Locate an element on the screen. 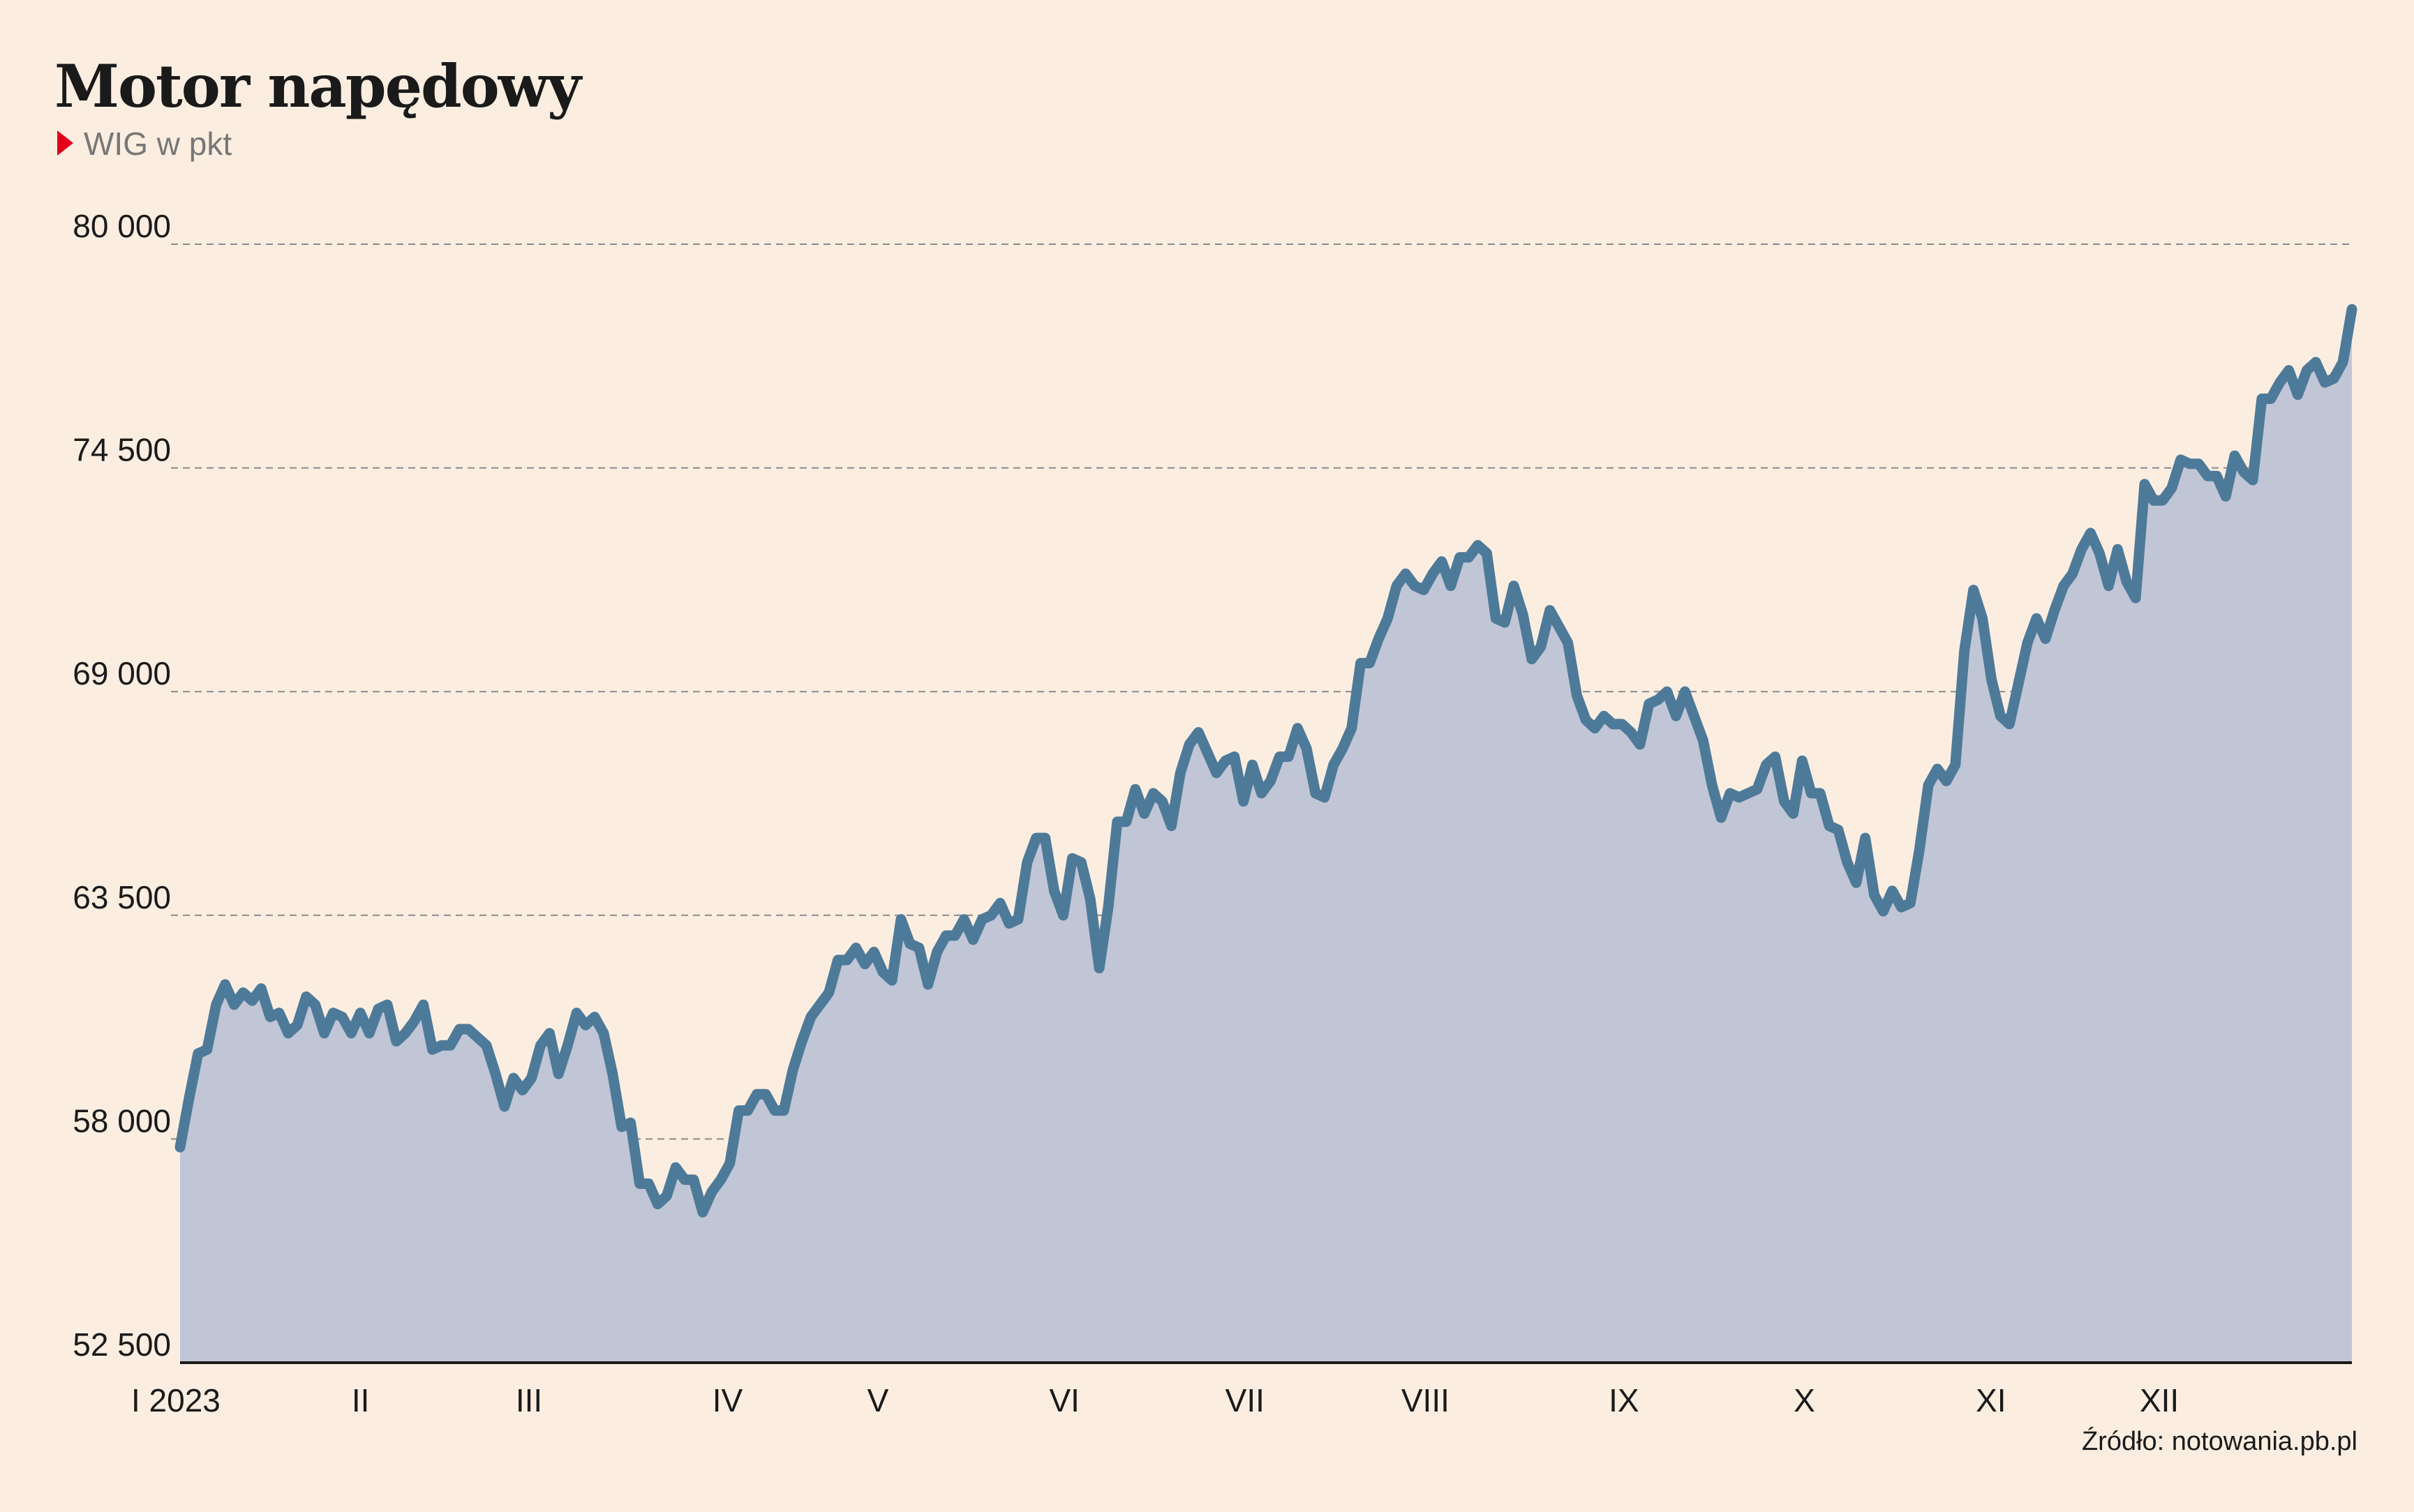  y-tick-label: 69 000 is located at coordinates (122, 673).